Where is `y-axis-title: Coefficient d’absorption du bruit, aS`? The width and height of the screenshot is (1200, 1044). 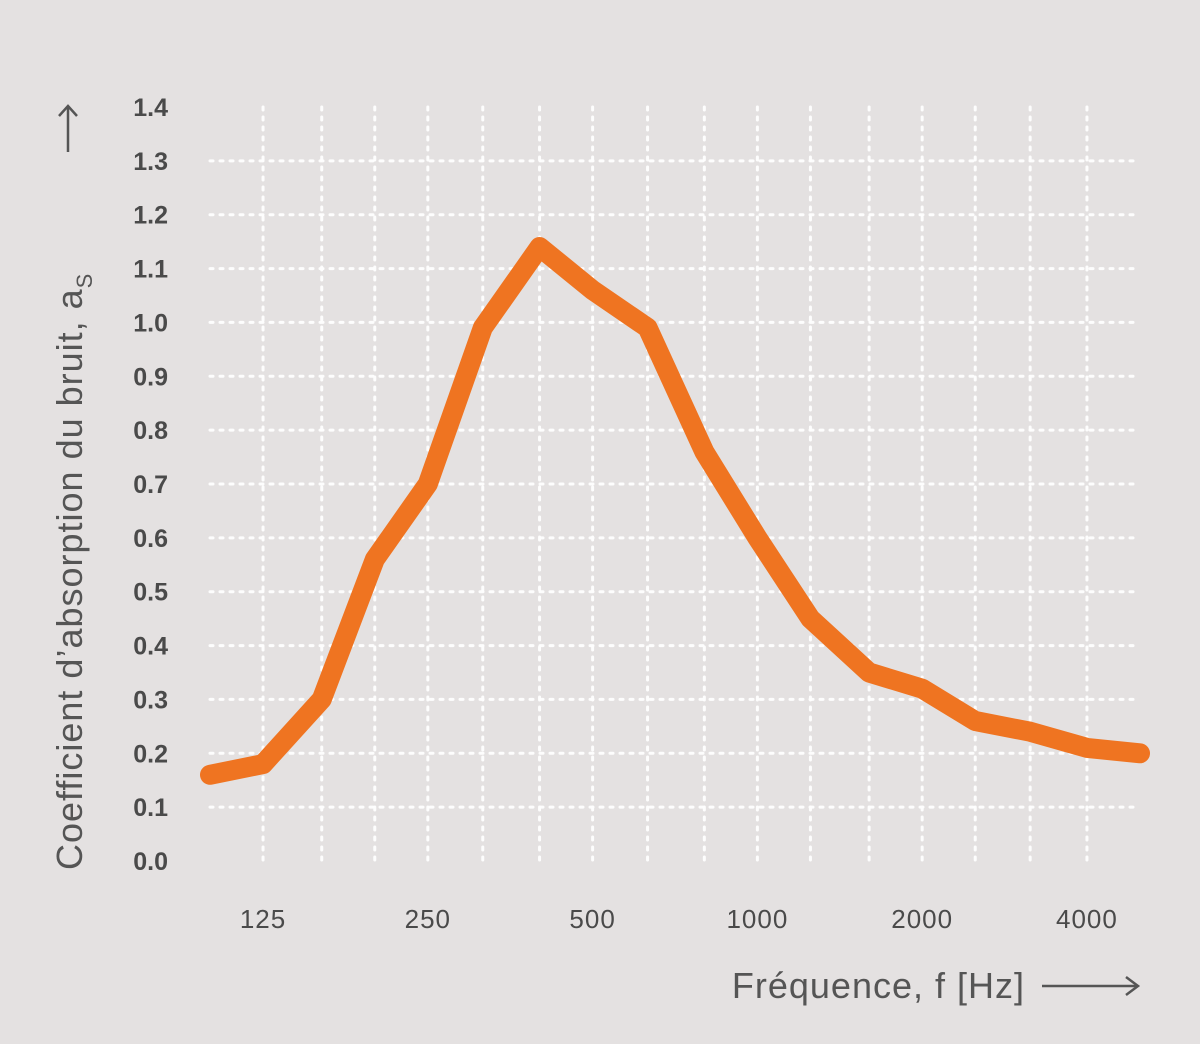
y-axis-title: Coefficient d’absorption du bruit, aS is located at coordinates (73, 487).